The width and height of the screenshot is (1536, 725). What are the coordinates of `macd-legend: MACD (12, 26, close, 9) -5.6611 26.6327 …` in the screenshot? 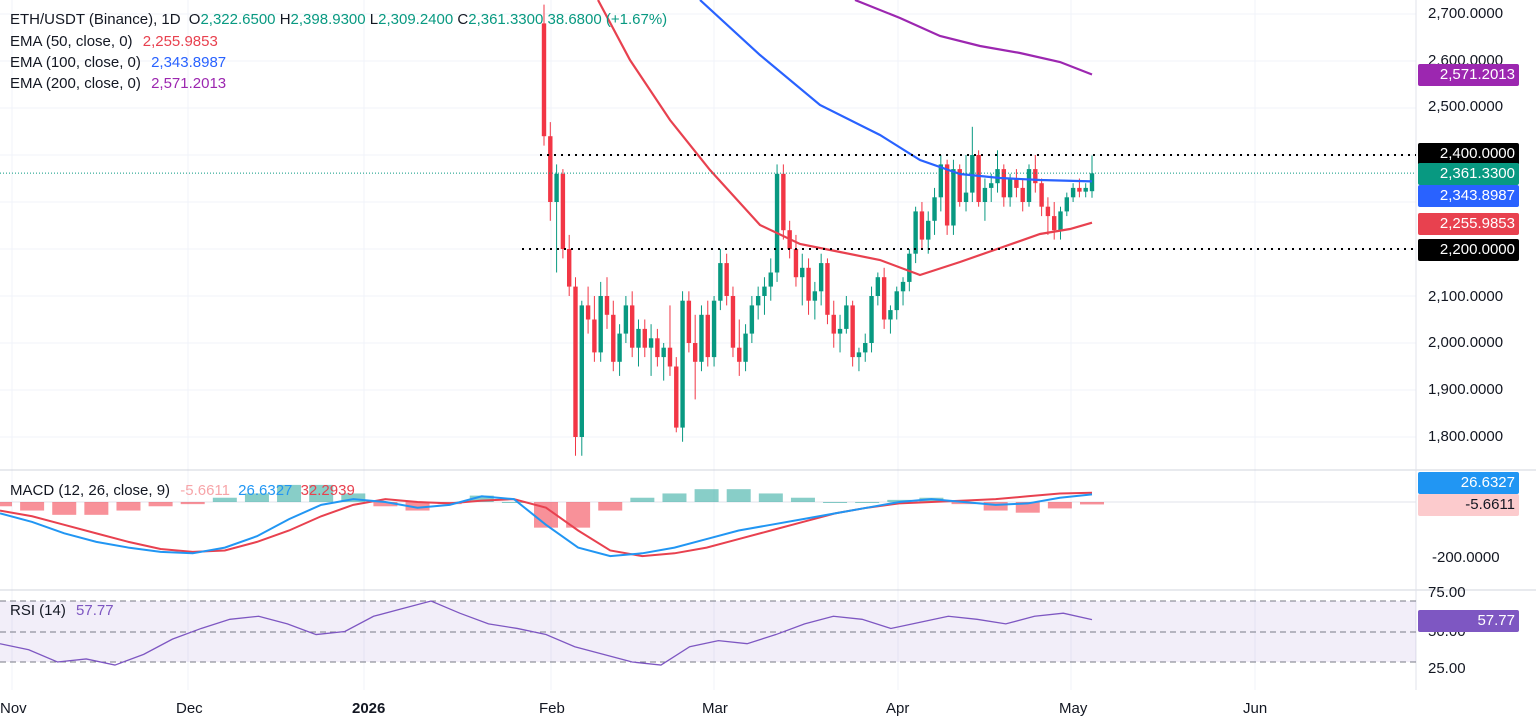 It's located at (182, 491).